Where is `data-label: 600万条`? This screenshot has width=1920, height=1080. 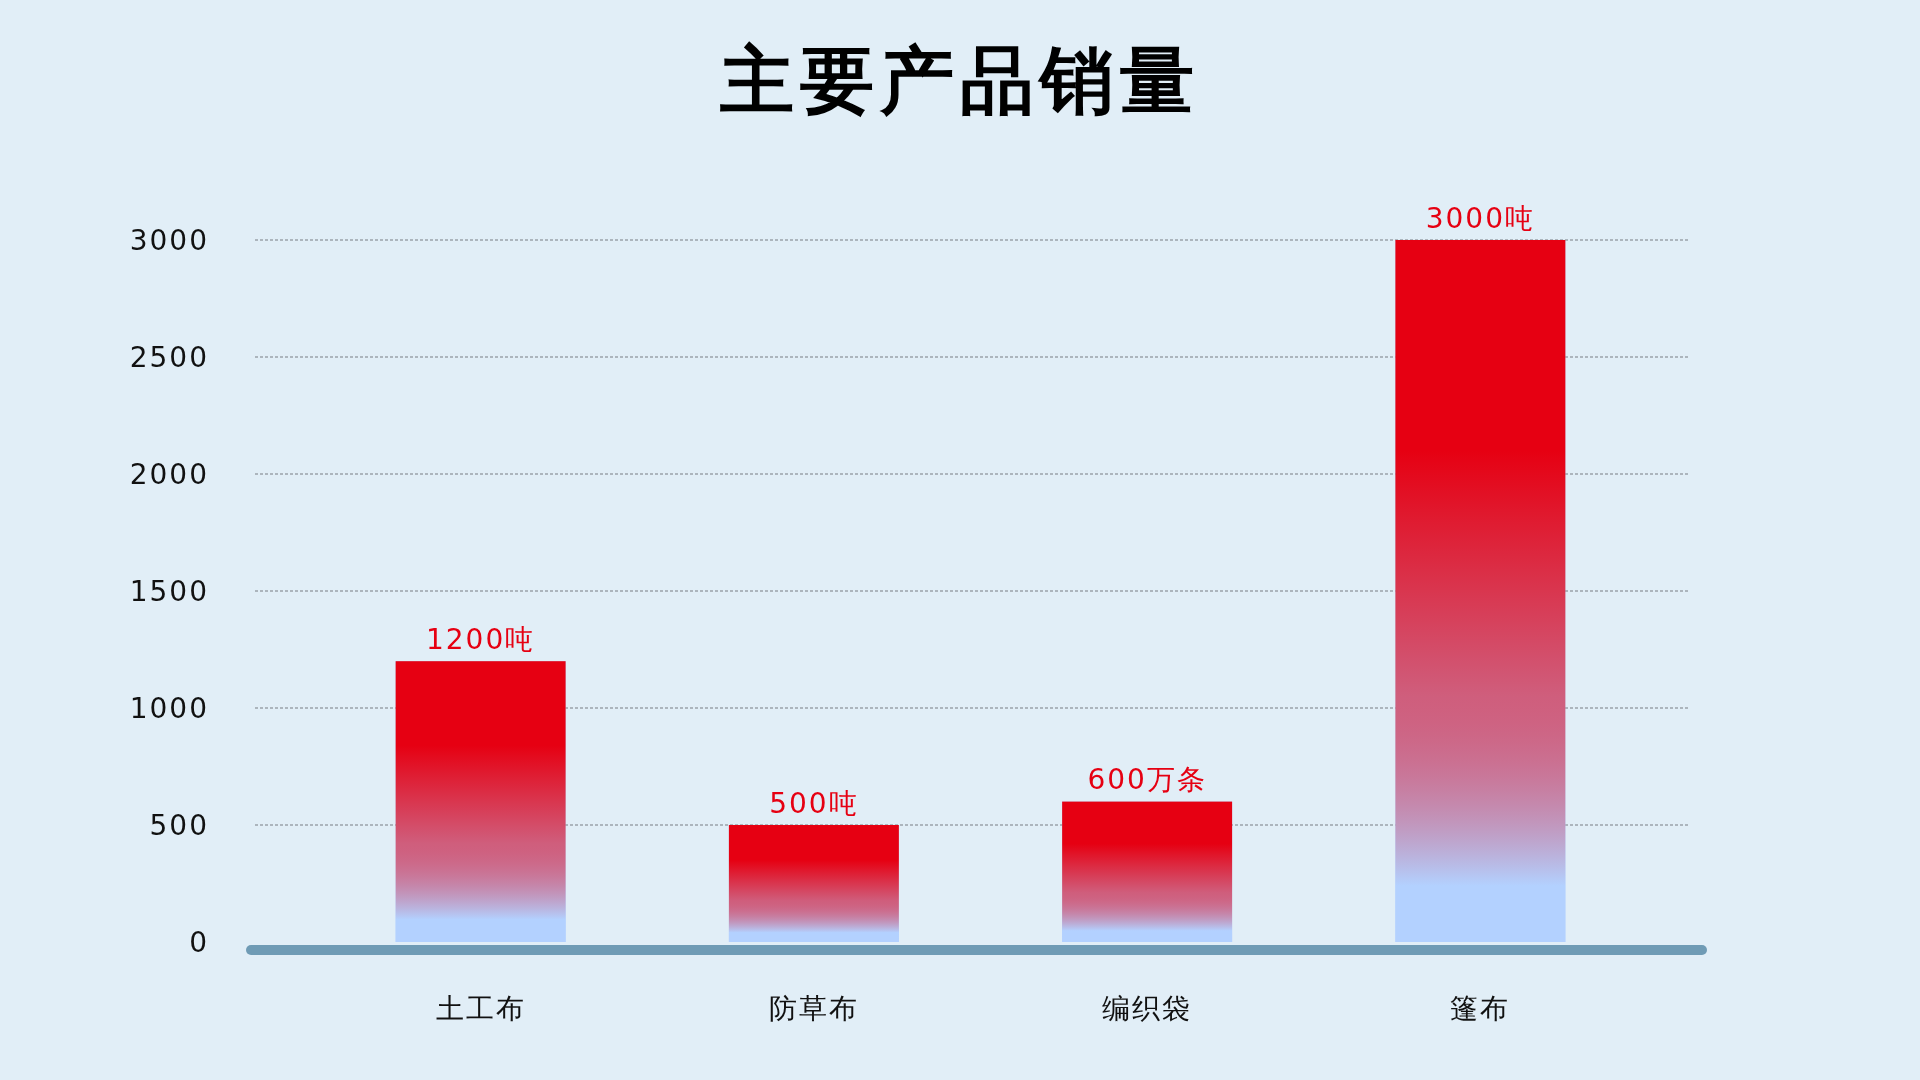
data-label: 600万条 is located at coordinates (1147, 780).